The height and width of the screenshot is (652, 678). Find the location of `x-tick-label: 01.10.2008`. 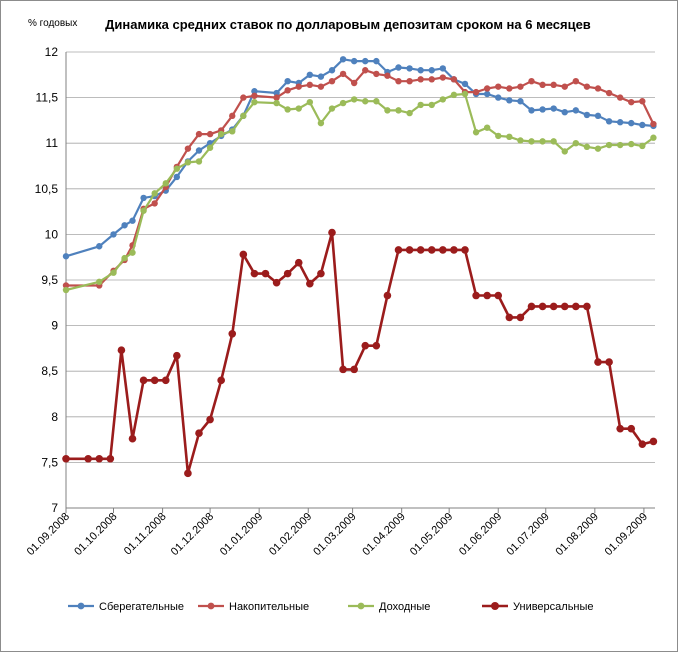

x-tick-label: 01.10.2008 is located at coordinates (95, 534).